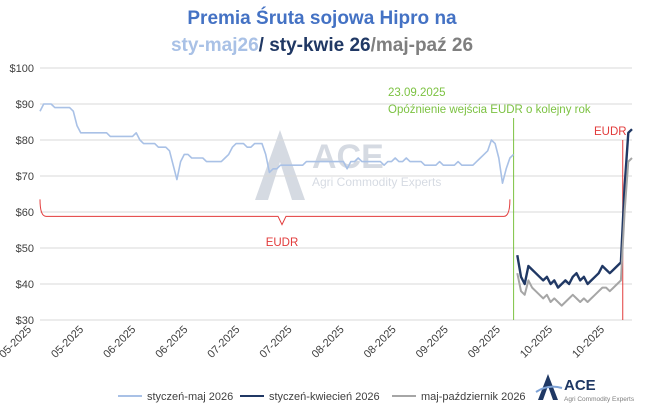  Describe the element at coordinates (315, 45) in the screenshot. I see `title-series2-label: / sty-kwie 26` at that location.